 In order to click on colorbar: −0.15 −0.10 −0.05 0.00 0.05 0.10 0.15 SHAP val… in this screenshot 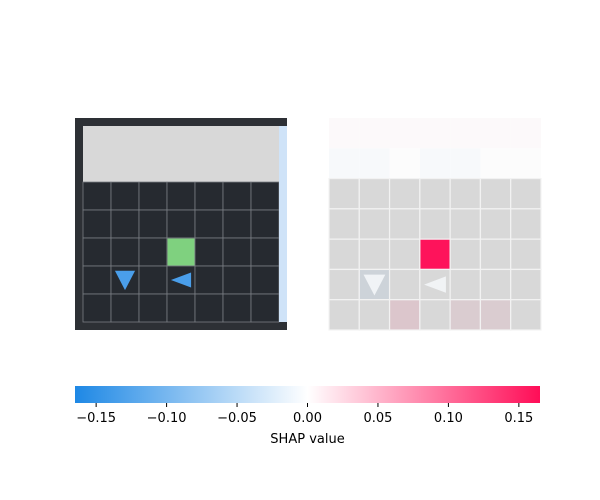, I will do `click(307, 416)`.